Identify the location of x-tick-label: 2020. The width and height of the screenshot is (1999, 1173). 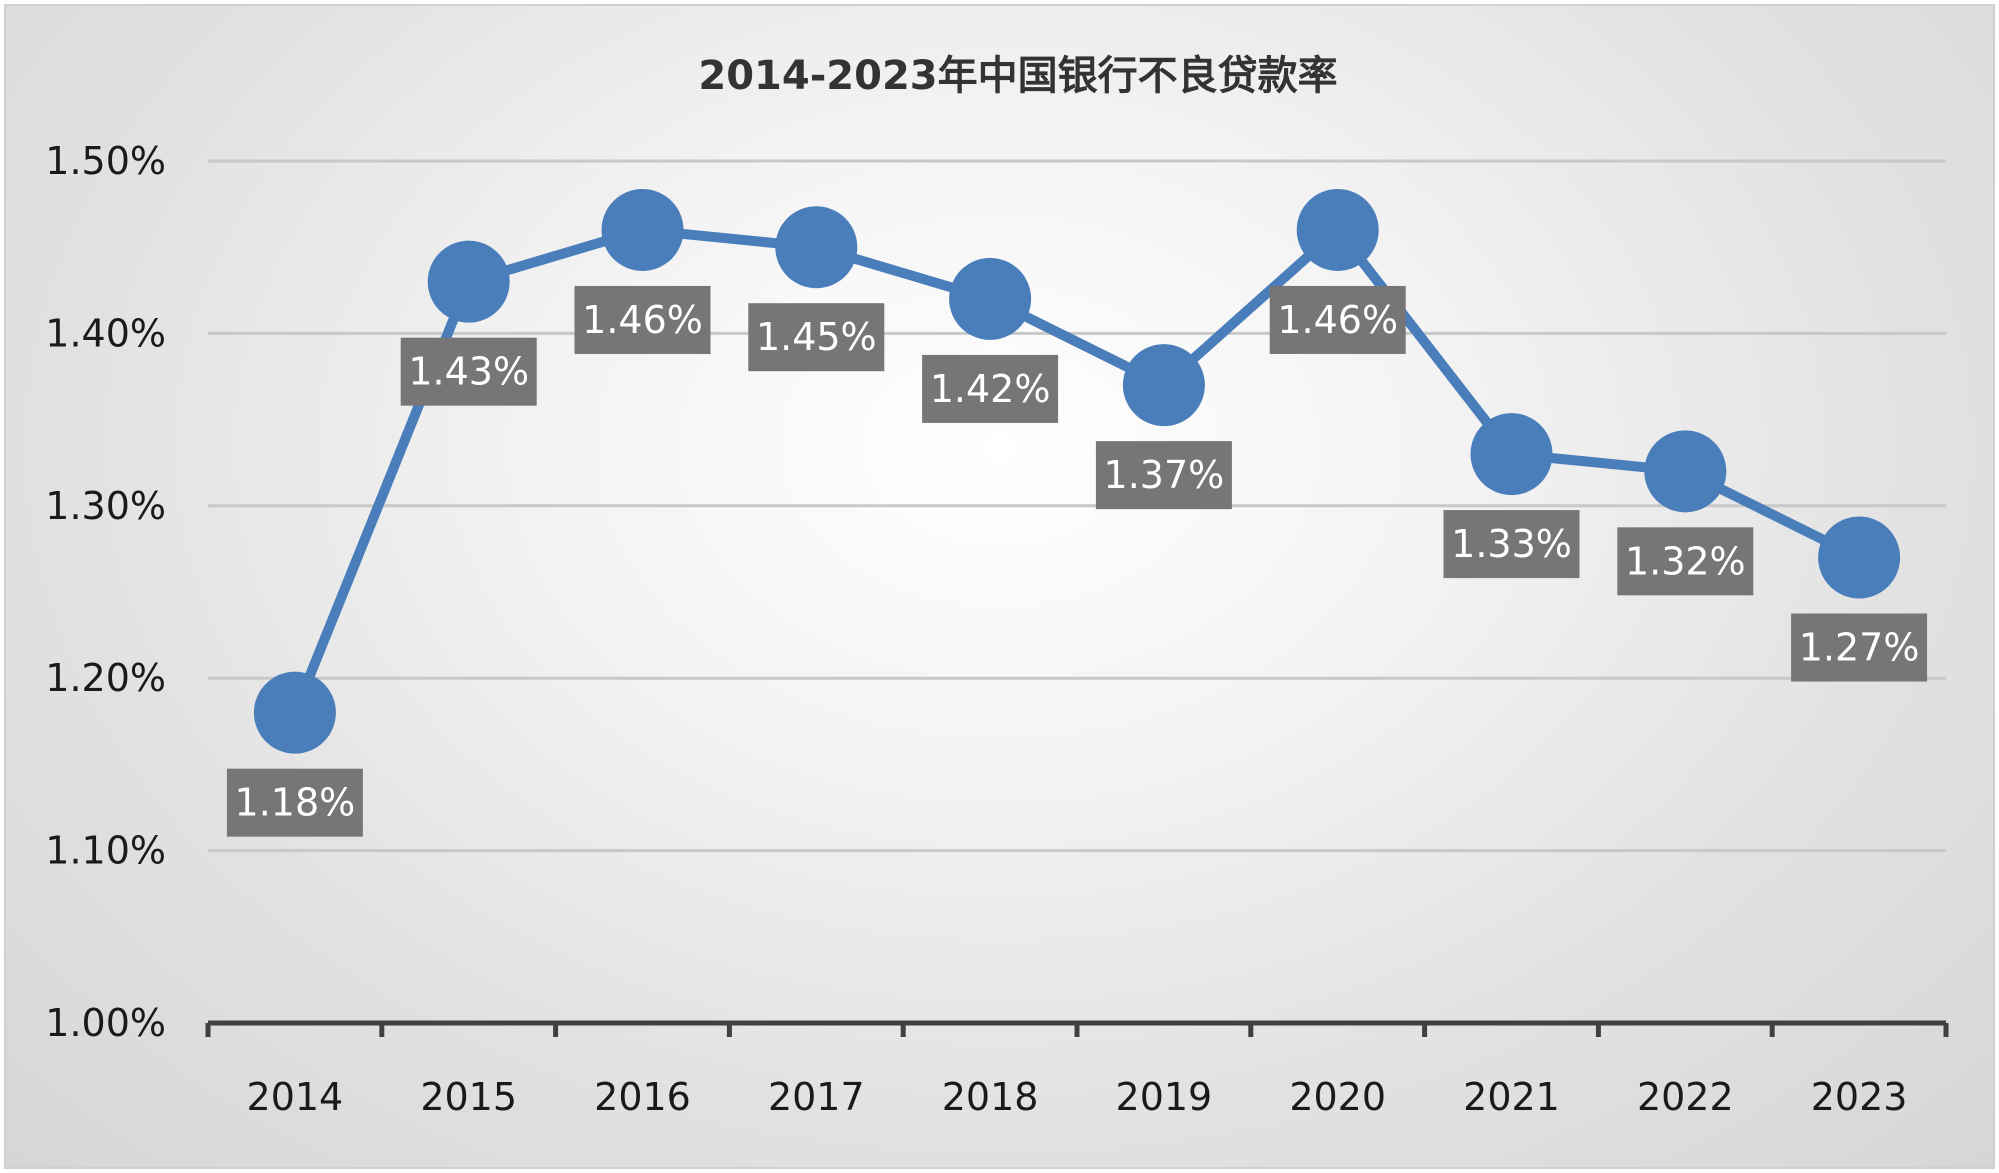
(1337, 1097).